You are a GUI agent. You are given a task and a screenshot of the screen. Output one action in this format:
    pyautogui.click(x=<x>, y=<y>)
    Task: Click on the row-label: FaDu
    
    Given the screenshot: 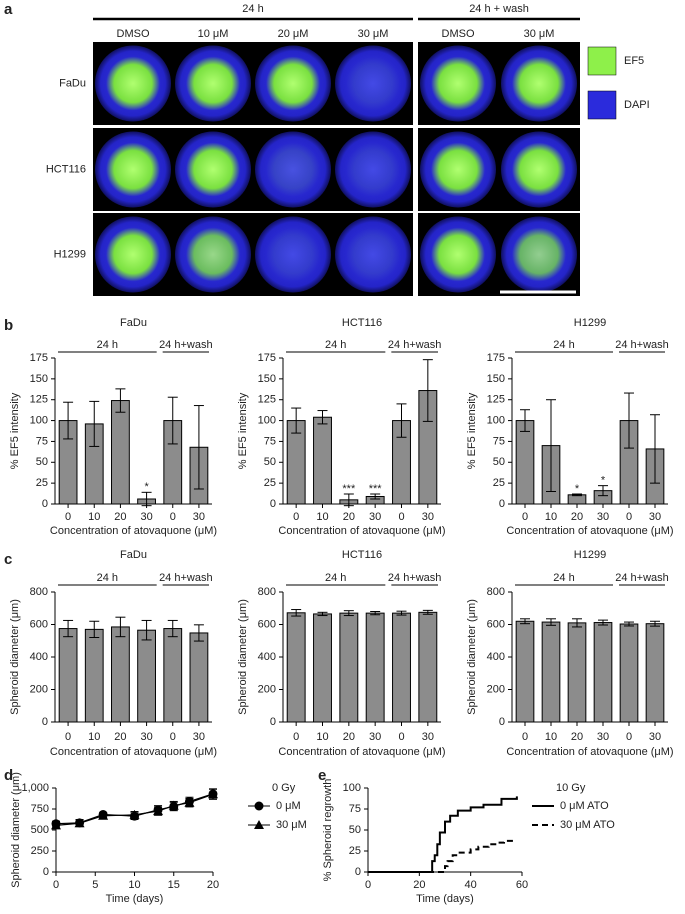 What is the action you would take?
    pyautogui.click(x=72, y=83)
    